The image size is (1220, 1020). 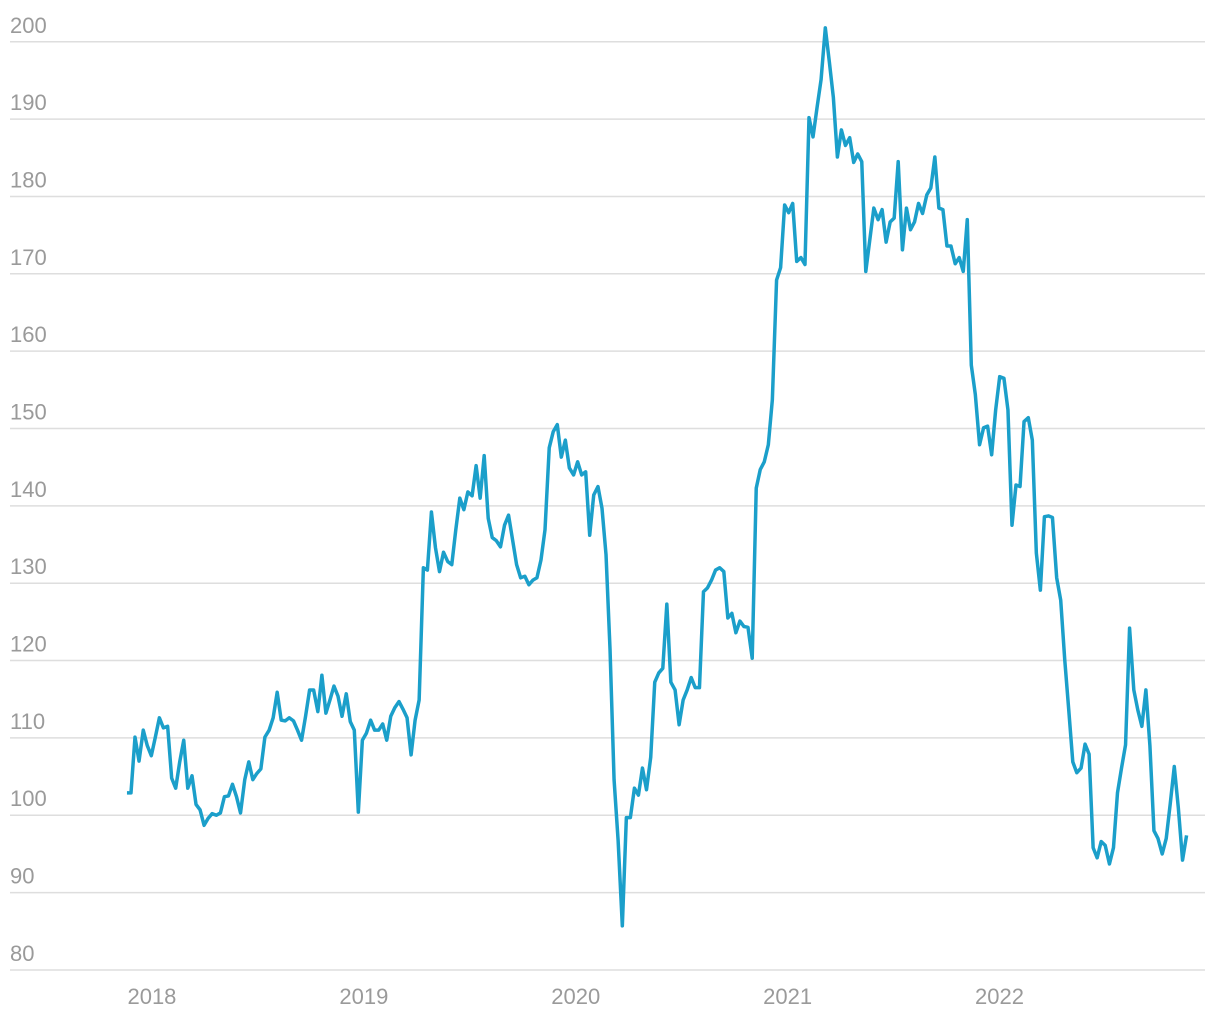 What do you see at coordinates (28, 412) in the screenshot?
I see `y-tick-label: 150` at bounding box center [28, 412].